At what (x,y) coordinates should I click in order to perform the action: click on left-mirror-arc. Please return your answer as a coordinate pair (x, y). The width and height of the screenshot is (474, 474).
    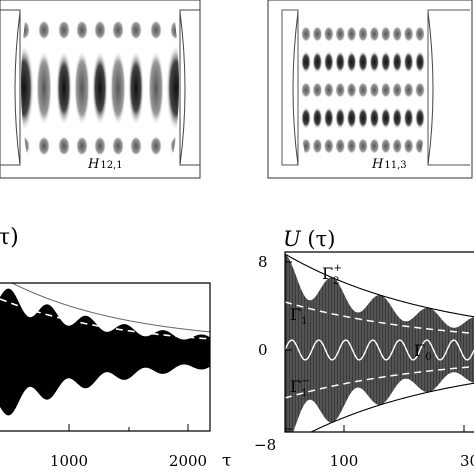
    Looking at the image, I should click on (295, 88).